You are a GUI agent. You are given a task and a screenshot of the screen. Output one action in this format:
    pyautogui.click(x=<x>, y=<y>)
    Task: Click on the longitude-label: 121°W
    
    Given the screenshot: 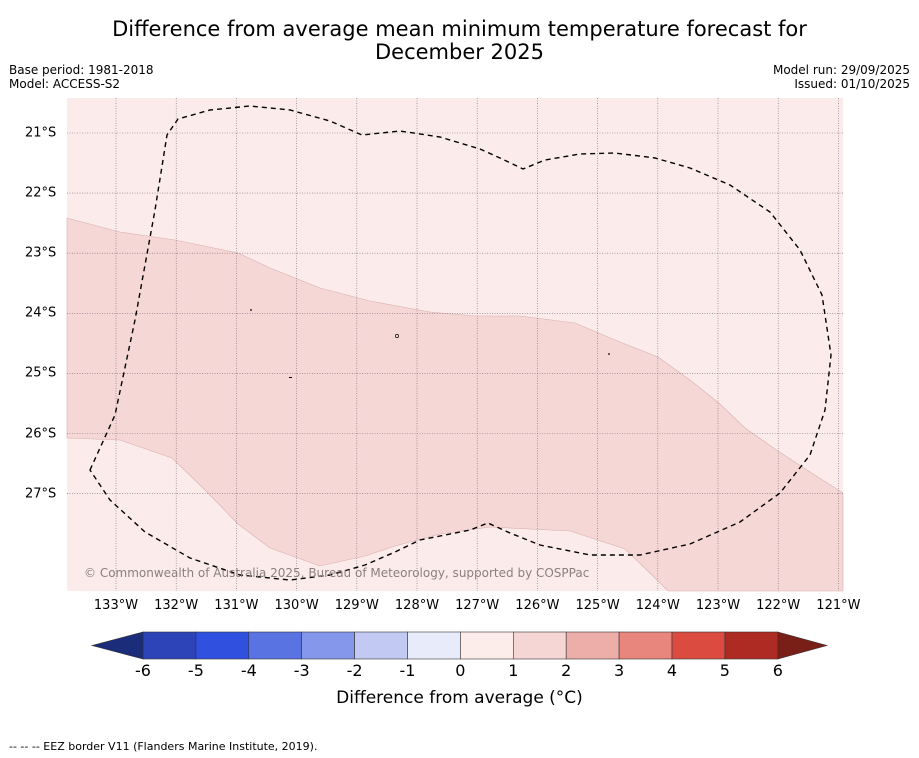 What is the action you would take?
    pyautogui.click(x=838, y=605)
    